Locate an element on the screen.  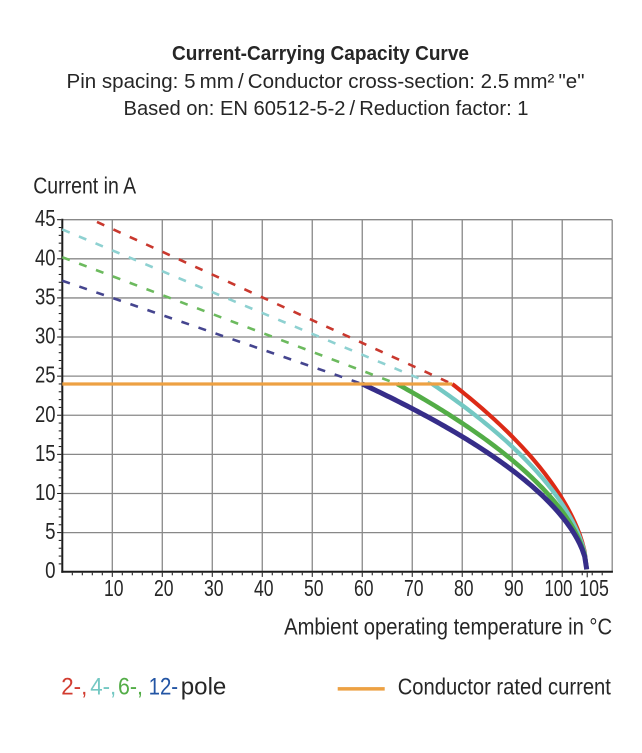
svg-text: pole is located at coordinates (204, 687).